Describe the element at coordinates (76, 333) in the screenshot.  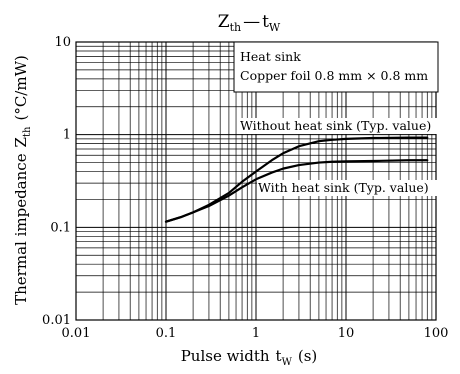
I see `x-tick-label: 0.01` at that location.